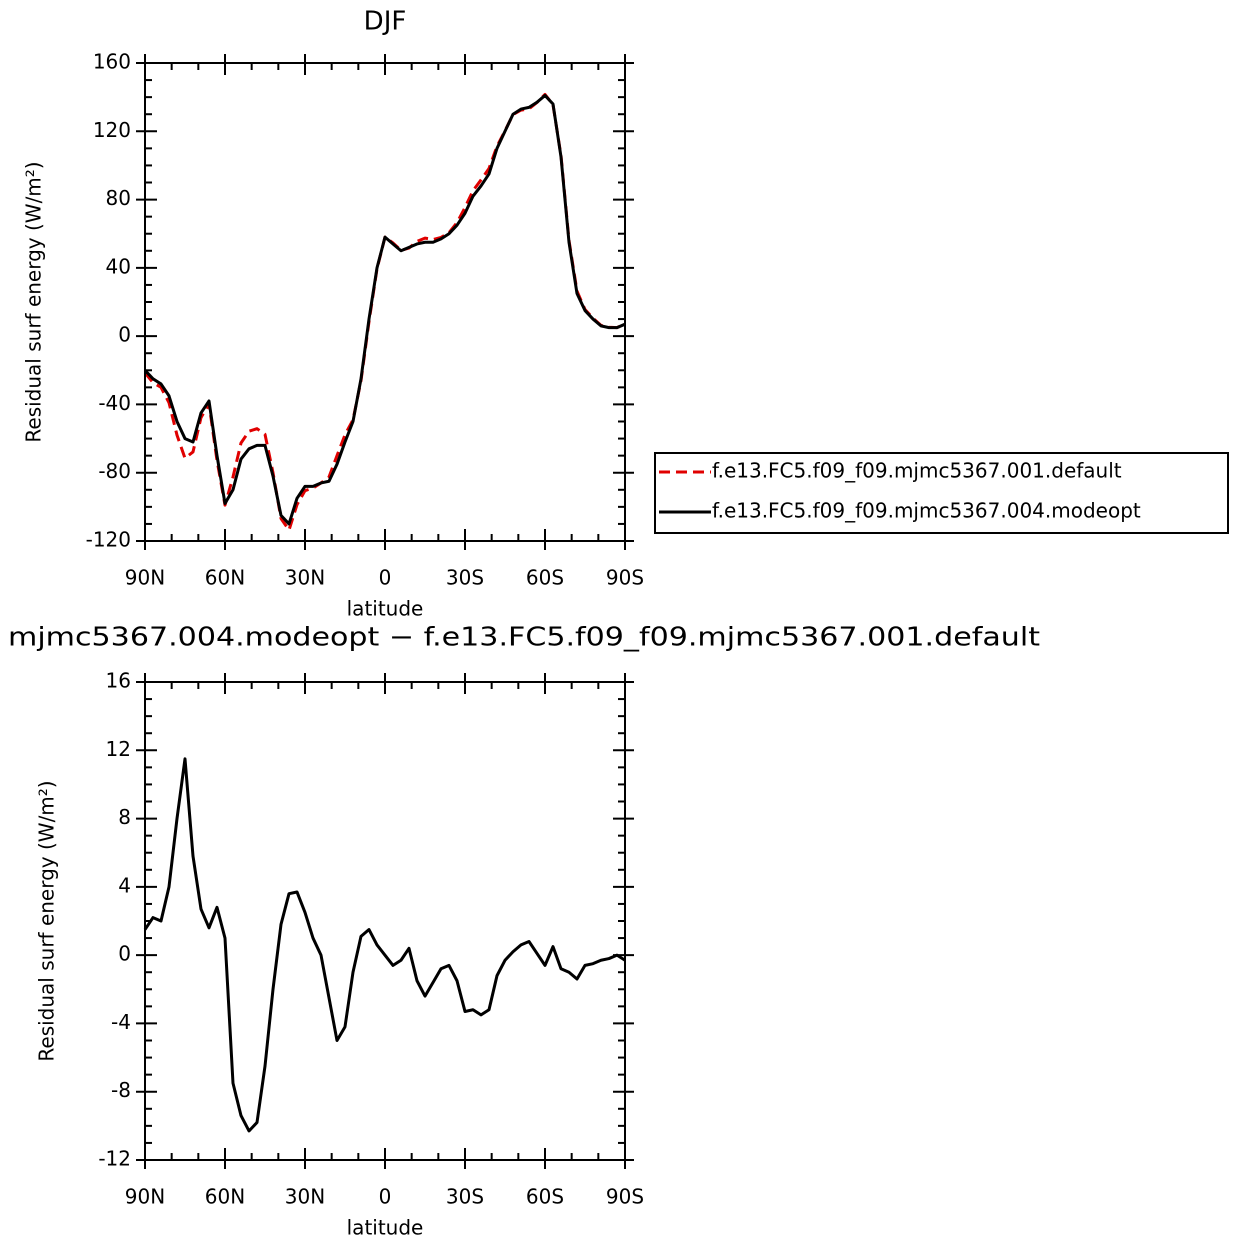 Image resolution: width=1249 pixels, height=1251 pixels. I want to click on legend-label: f.e13.FC5.f09_f09.mjmc5367.001.default, so click(917, 471).